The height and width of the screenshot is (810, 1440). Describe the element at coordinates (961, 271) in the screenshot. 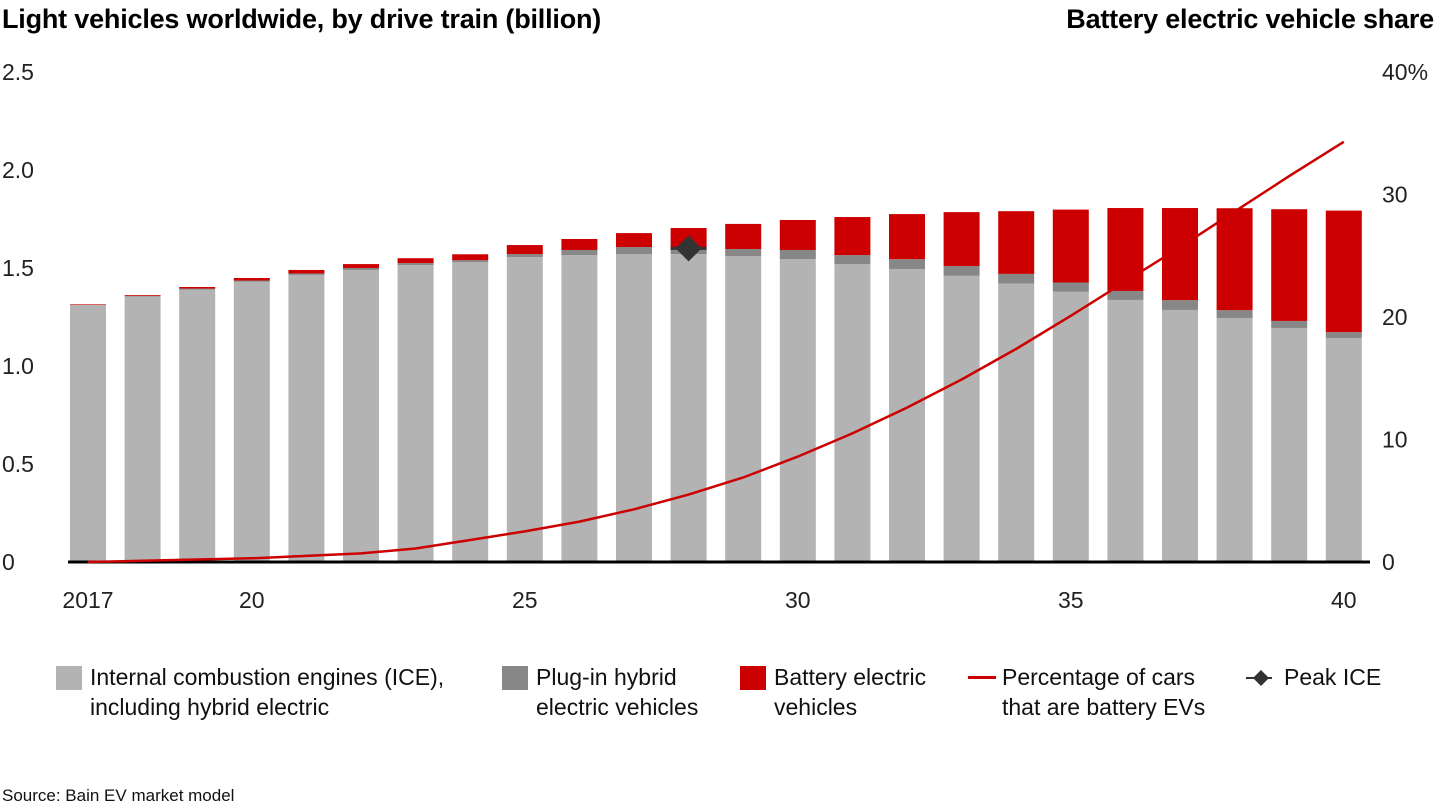

I see `bar-phev-2033` at that location.